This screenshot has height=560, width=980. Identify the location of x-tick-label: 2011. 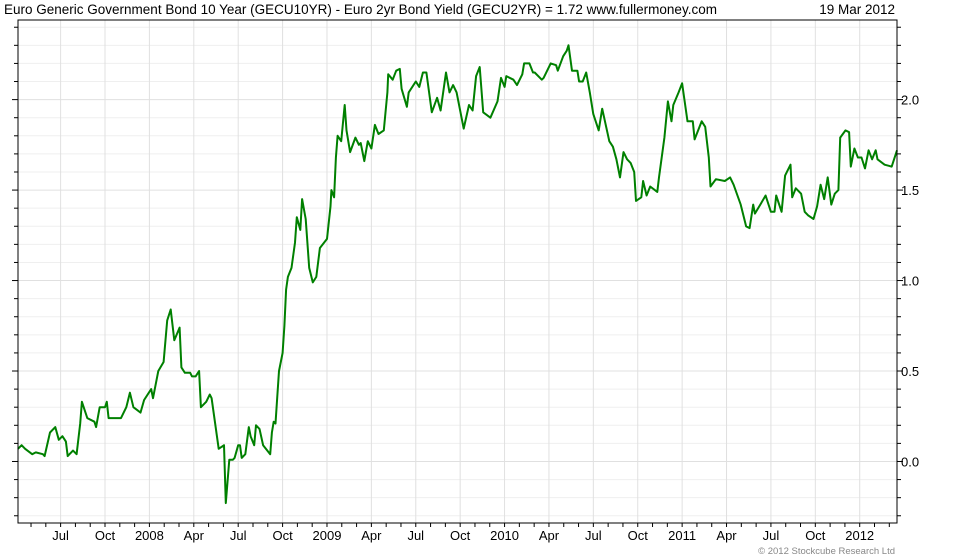
(682, 535).